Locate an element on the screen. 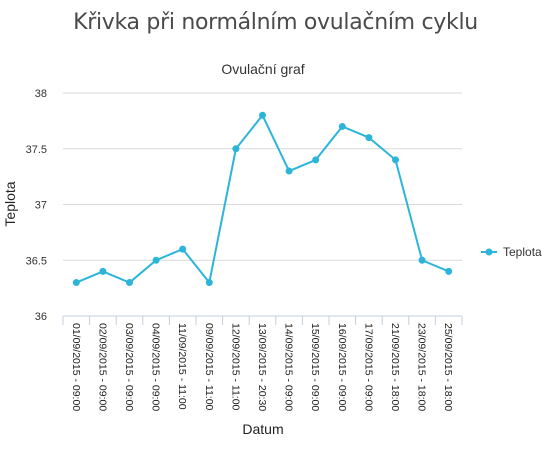  x-tick-label: 25/09/2015 - 18:00 is located at coordinates (448, 367).